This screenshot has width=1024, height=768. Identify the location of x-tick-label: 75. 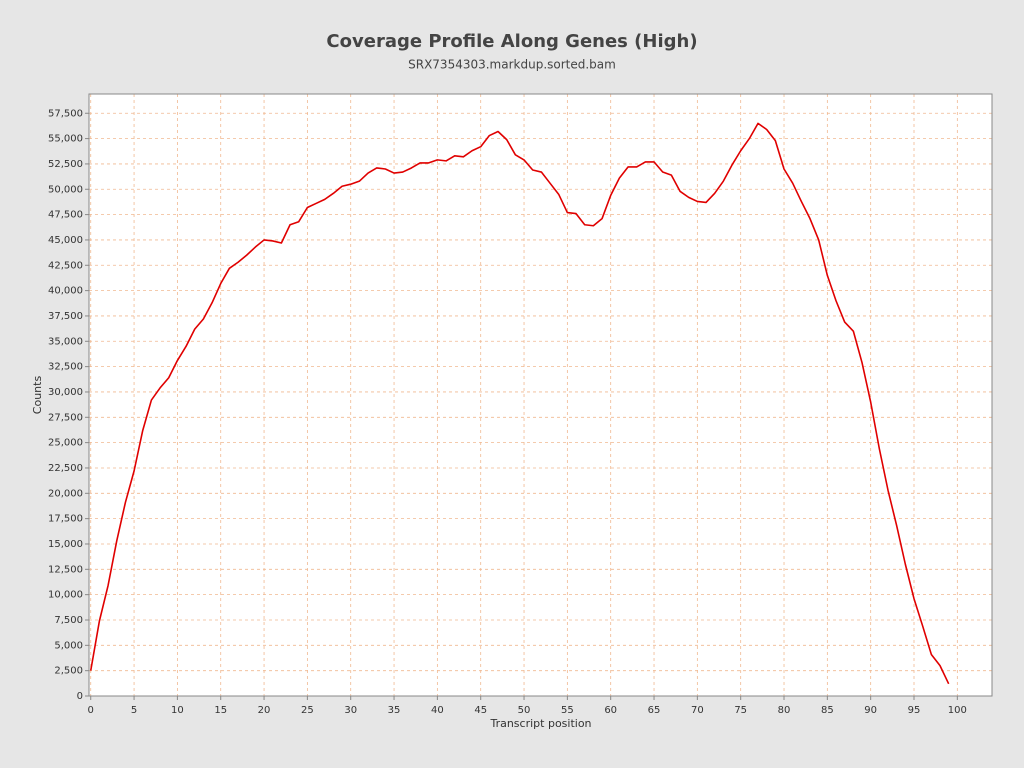
(740, 710).